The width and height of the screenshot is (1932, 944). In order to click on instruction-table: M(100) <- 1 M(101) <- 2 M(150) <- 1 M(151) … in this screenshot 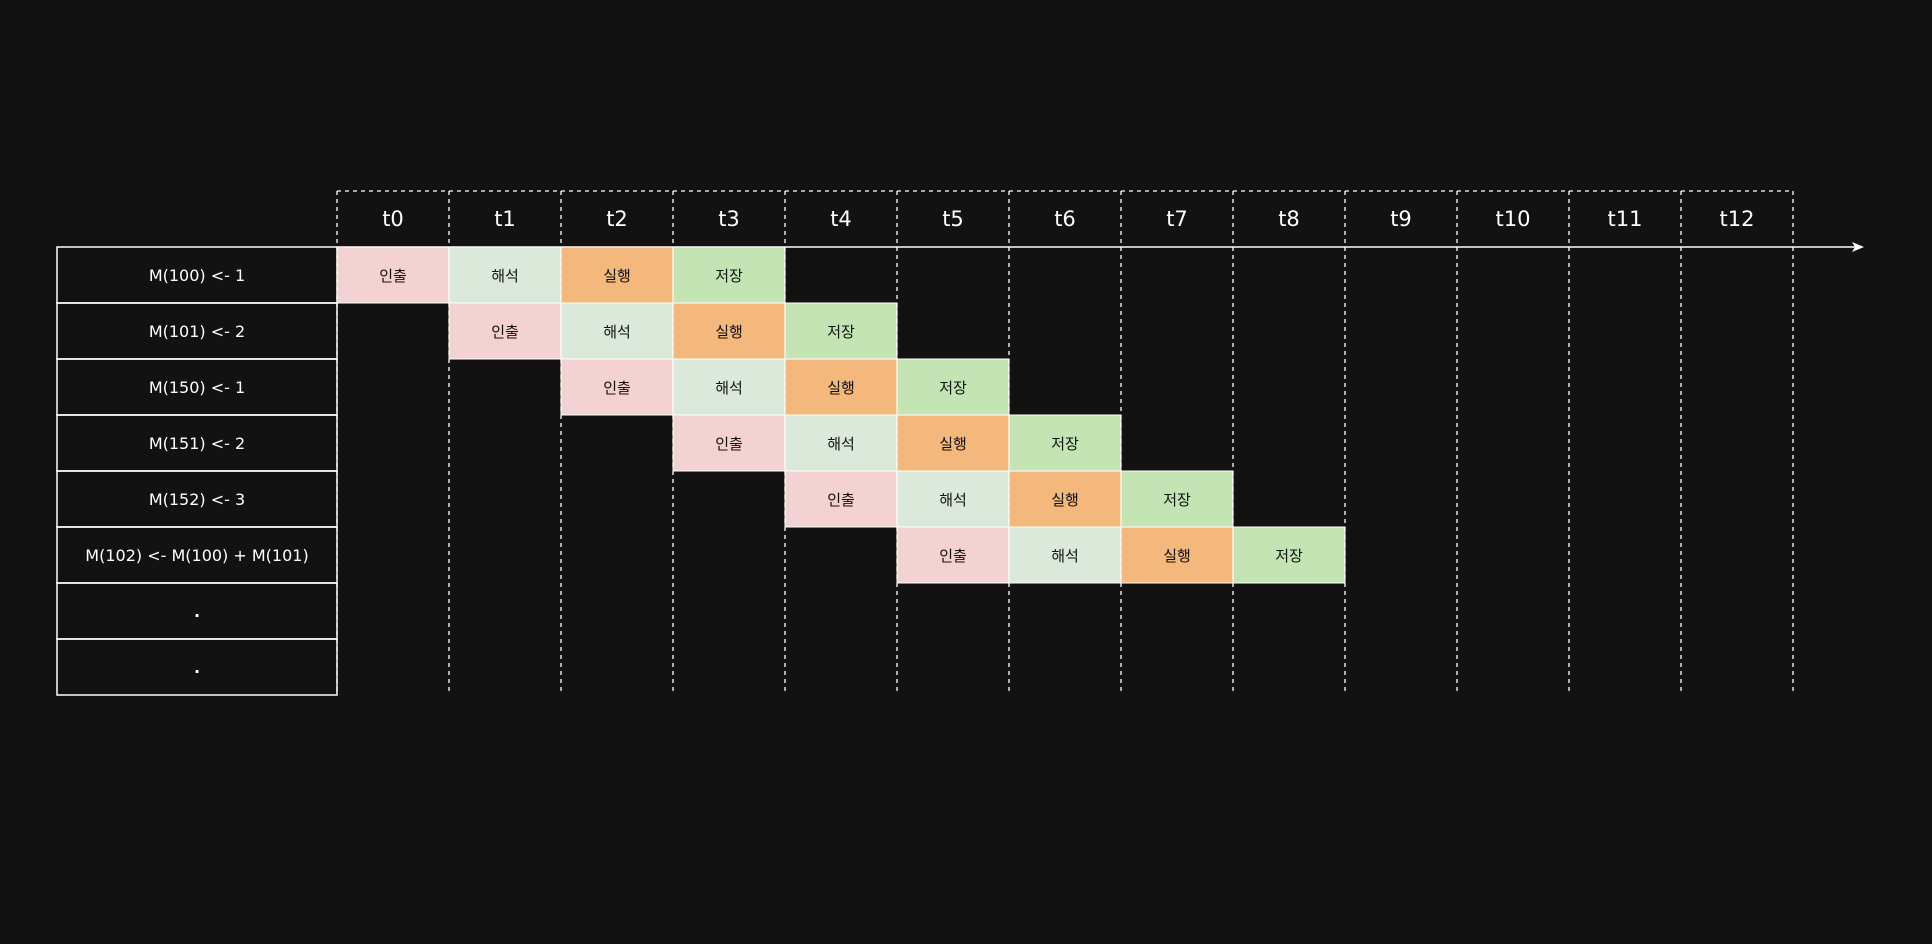, I will do `click(197, 471)`.